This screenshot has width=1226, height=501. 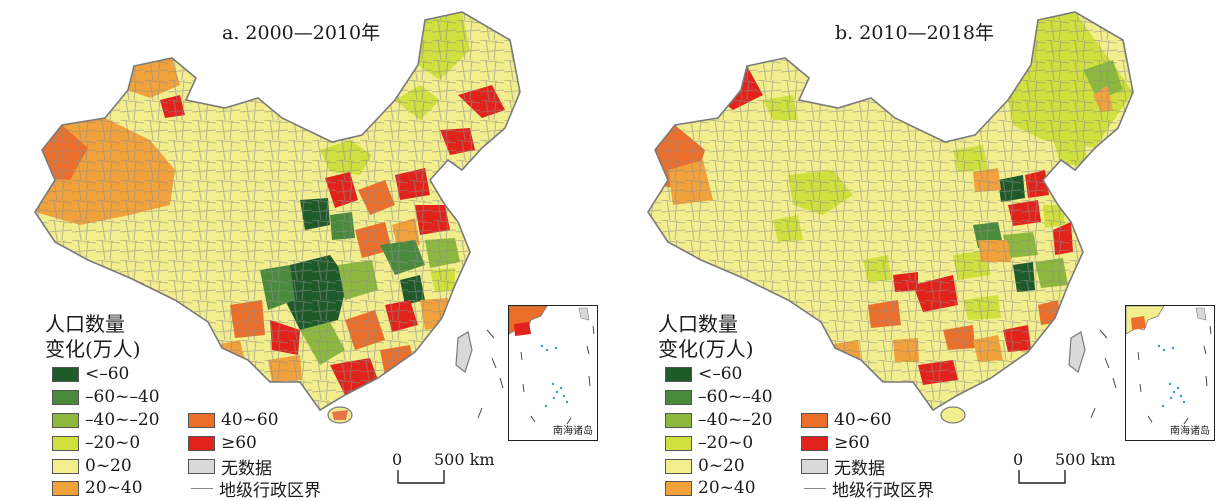 I want to click on panel-title-a: a. 2000—2010年, so click(x=301, y=33).